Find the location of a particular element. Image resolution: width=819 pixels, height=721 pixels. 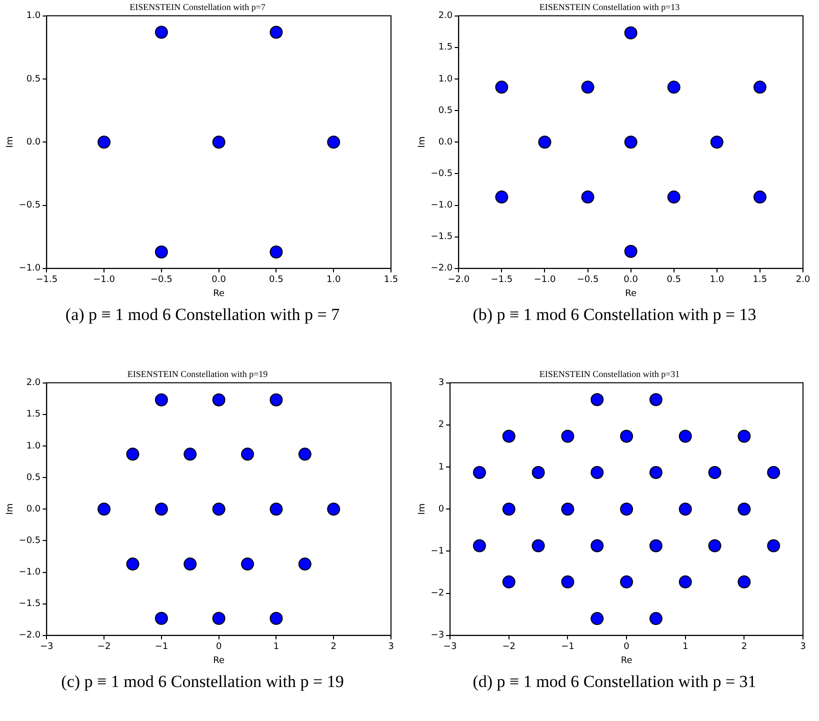

x-tick-label: 2 is located at coordinates (333, 647).